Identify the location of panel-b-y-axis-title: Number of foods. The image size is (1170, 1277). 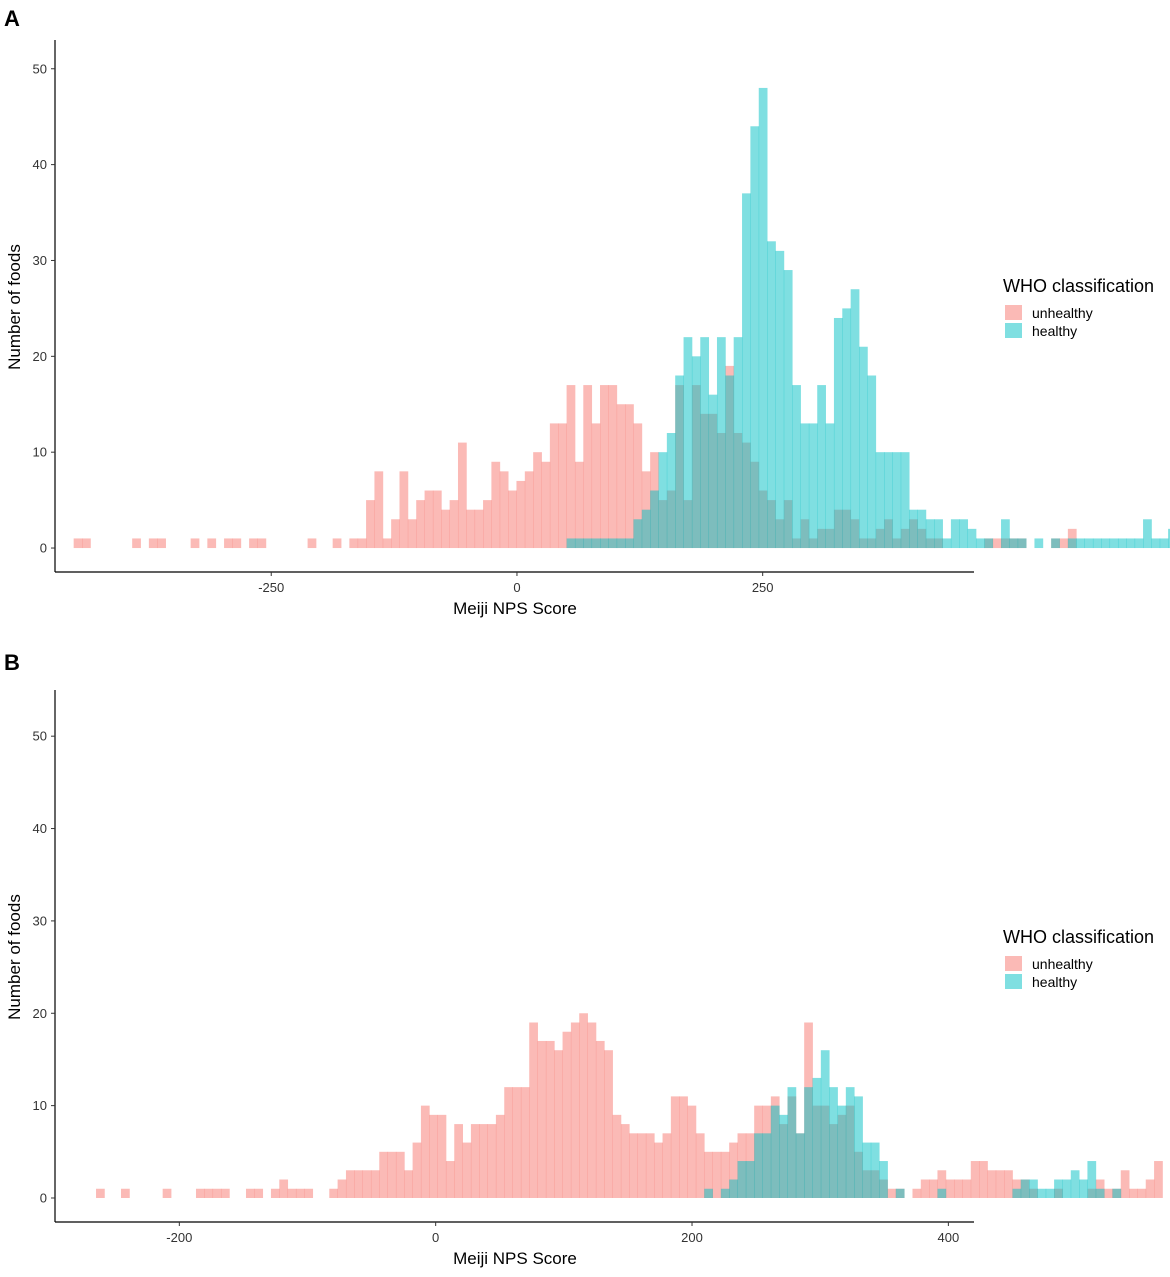
(14, 957).